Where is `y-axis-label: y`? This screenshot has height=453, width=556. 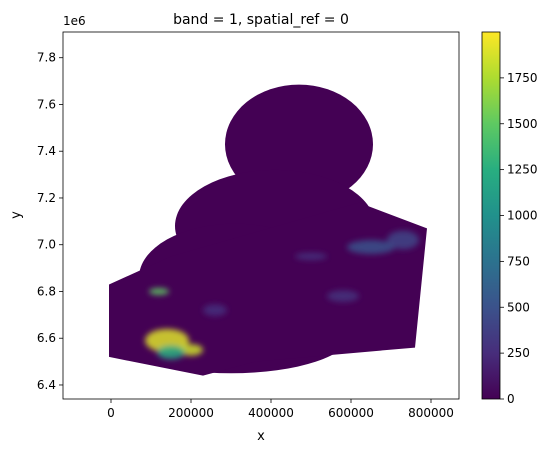
y-axis-label: y is located at coordinates (16, 215).